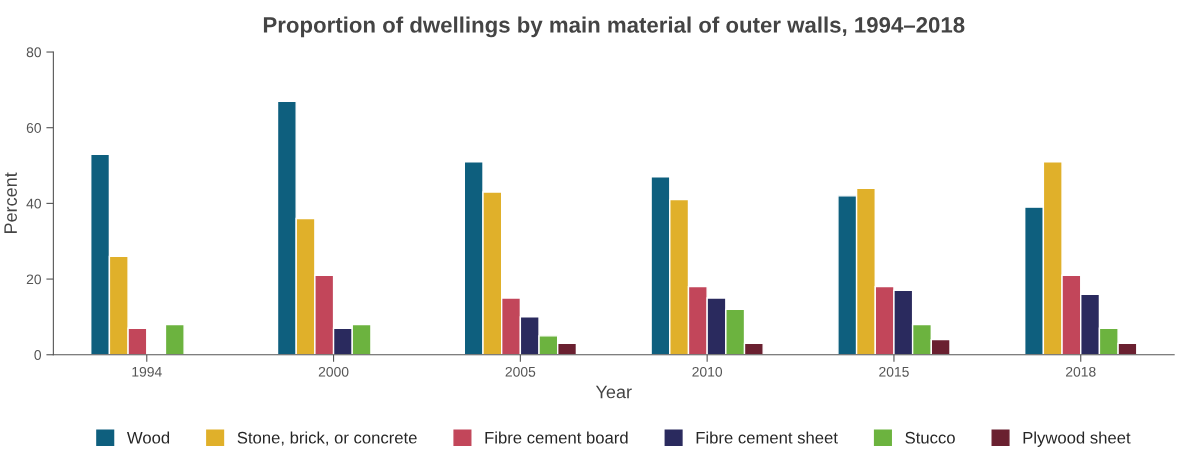 The image size is (1186, 473). Describe the element at coordinates (333, 371) in the screenshot. I see `x-tick-label: 2000` at that location.